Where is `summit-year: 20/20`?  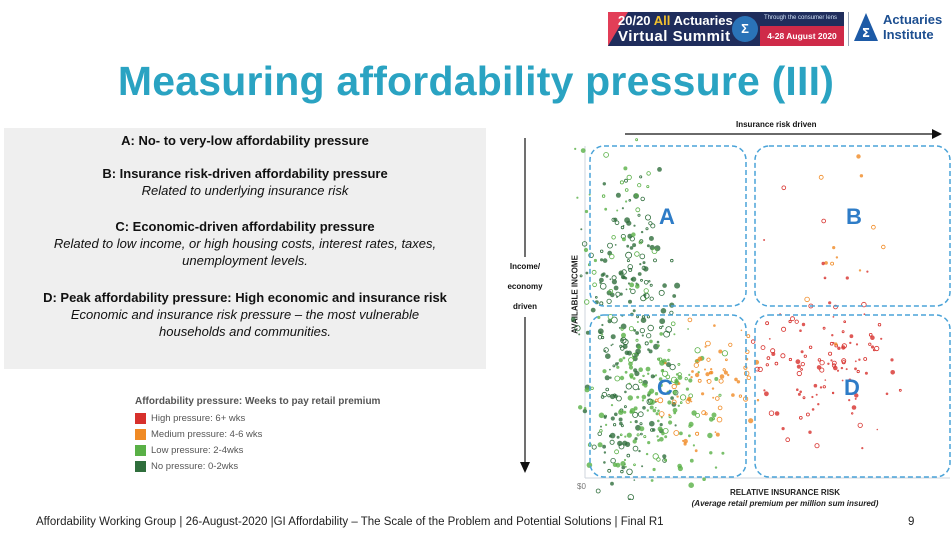
summit-year: 20/20 is located at coordinates (634, 20).